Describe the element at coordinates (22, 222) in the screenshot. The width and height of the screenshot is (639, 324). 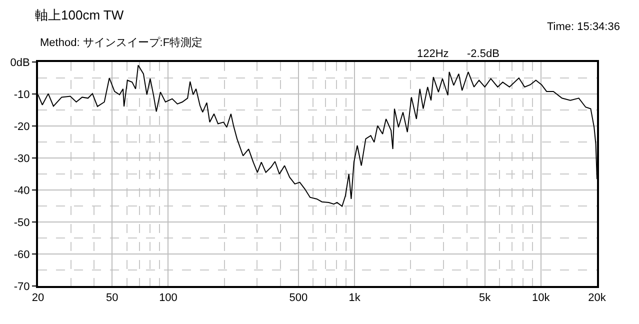
I see `y-tick-label: -50` at that location.